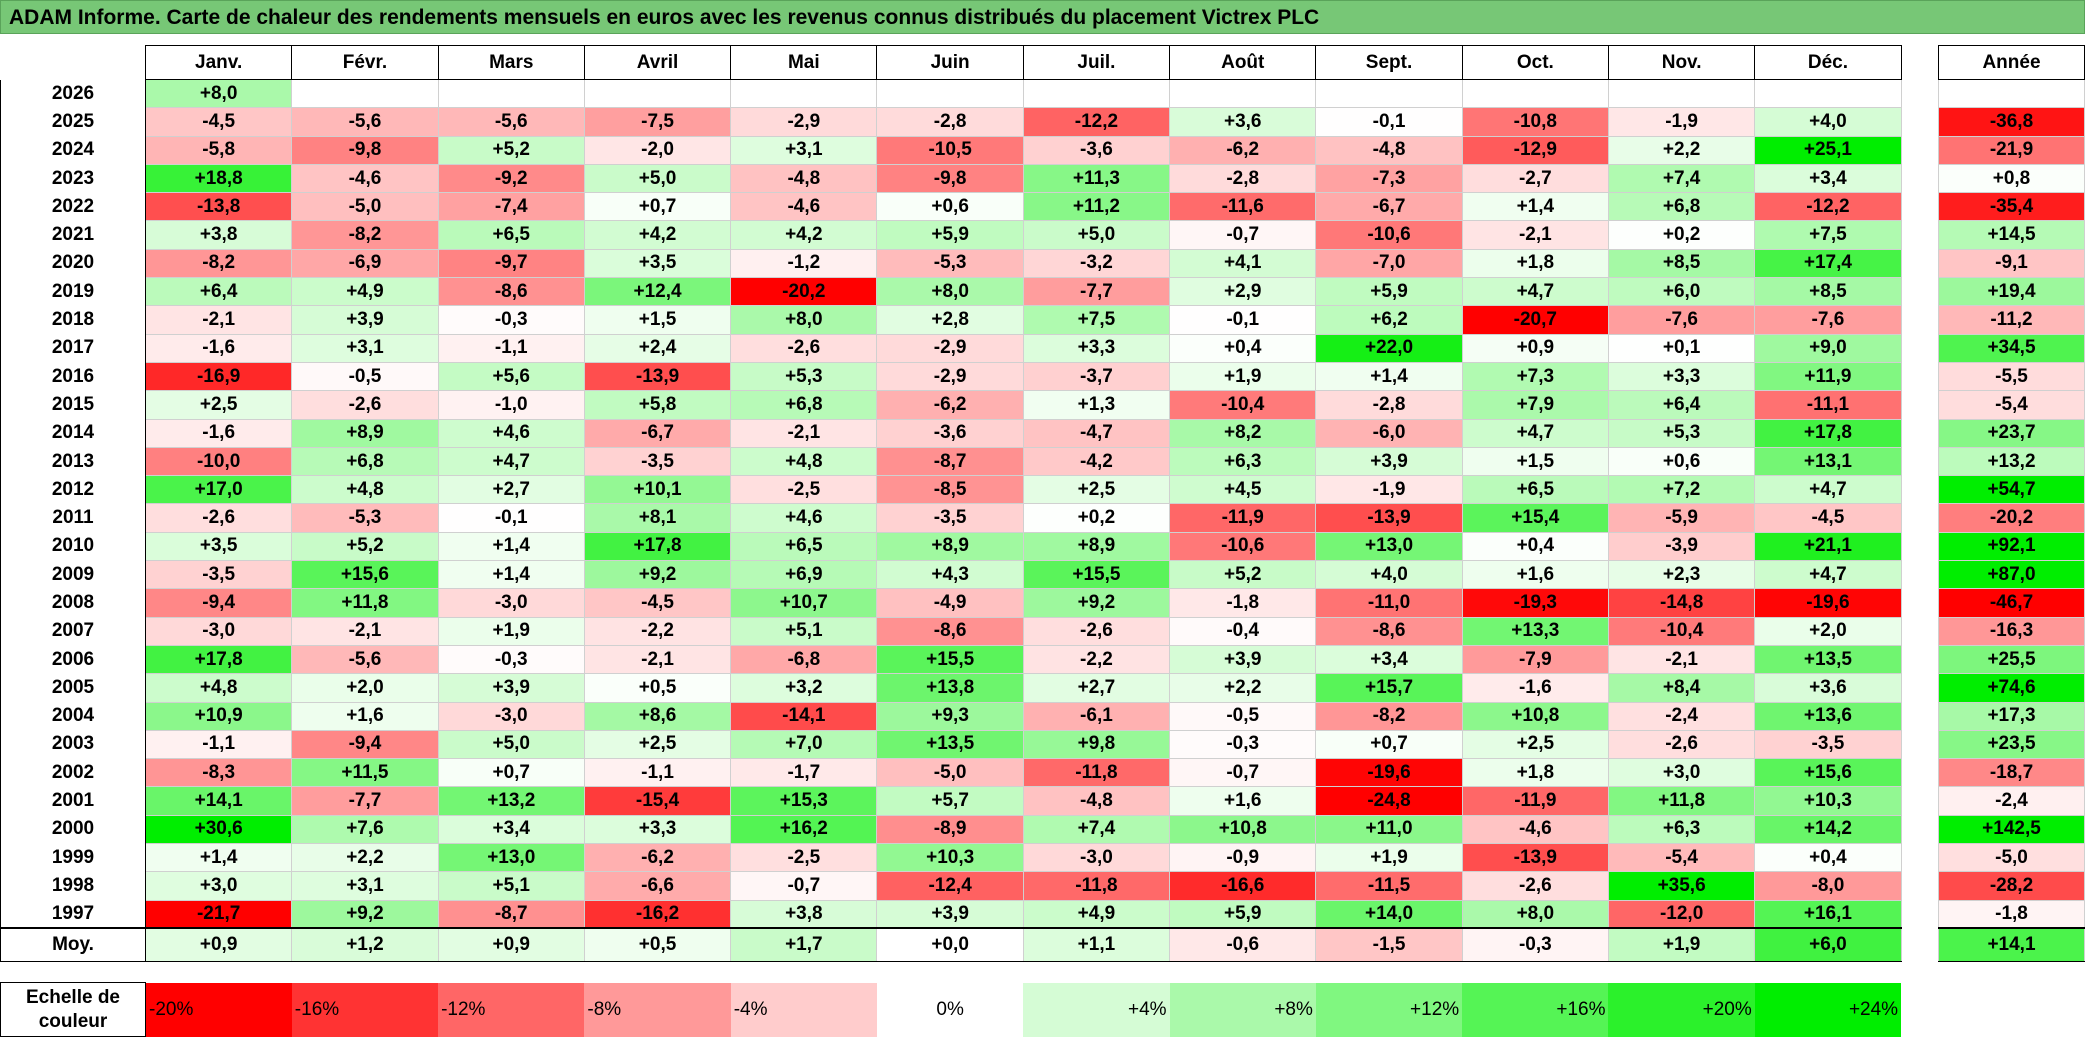 This screenshot has height=1037, width=2087. What do you see at coordinates (511, 773) in the screenshot?
I see `heat-cell: +0,7` at bounding box center [511, 773].